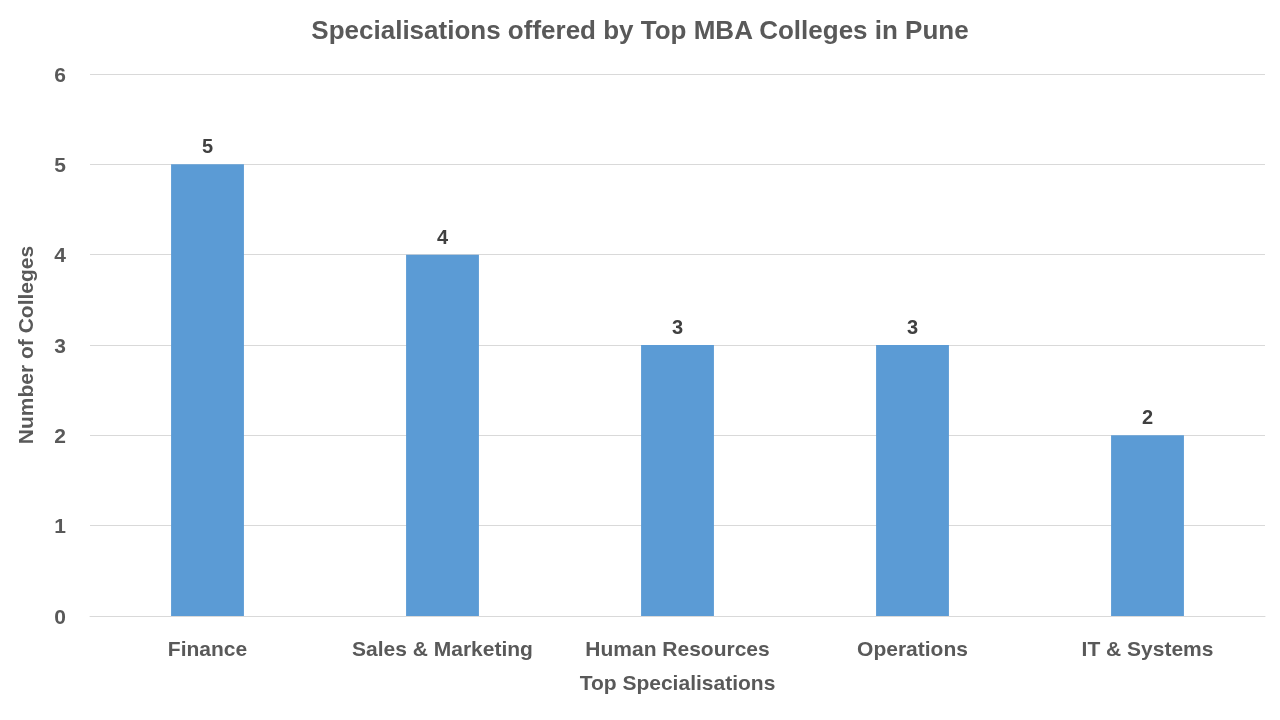  I want to click on data-label: 4, so click(442, 236).